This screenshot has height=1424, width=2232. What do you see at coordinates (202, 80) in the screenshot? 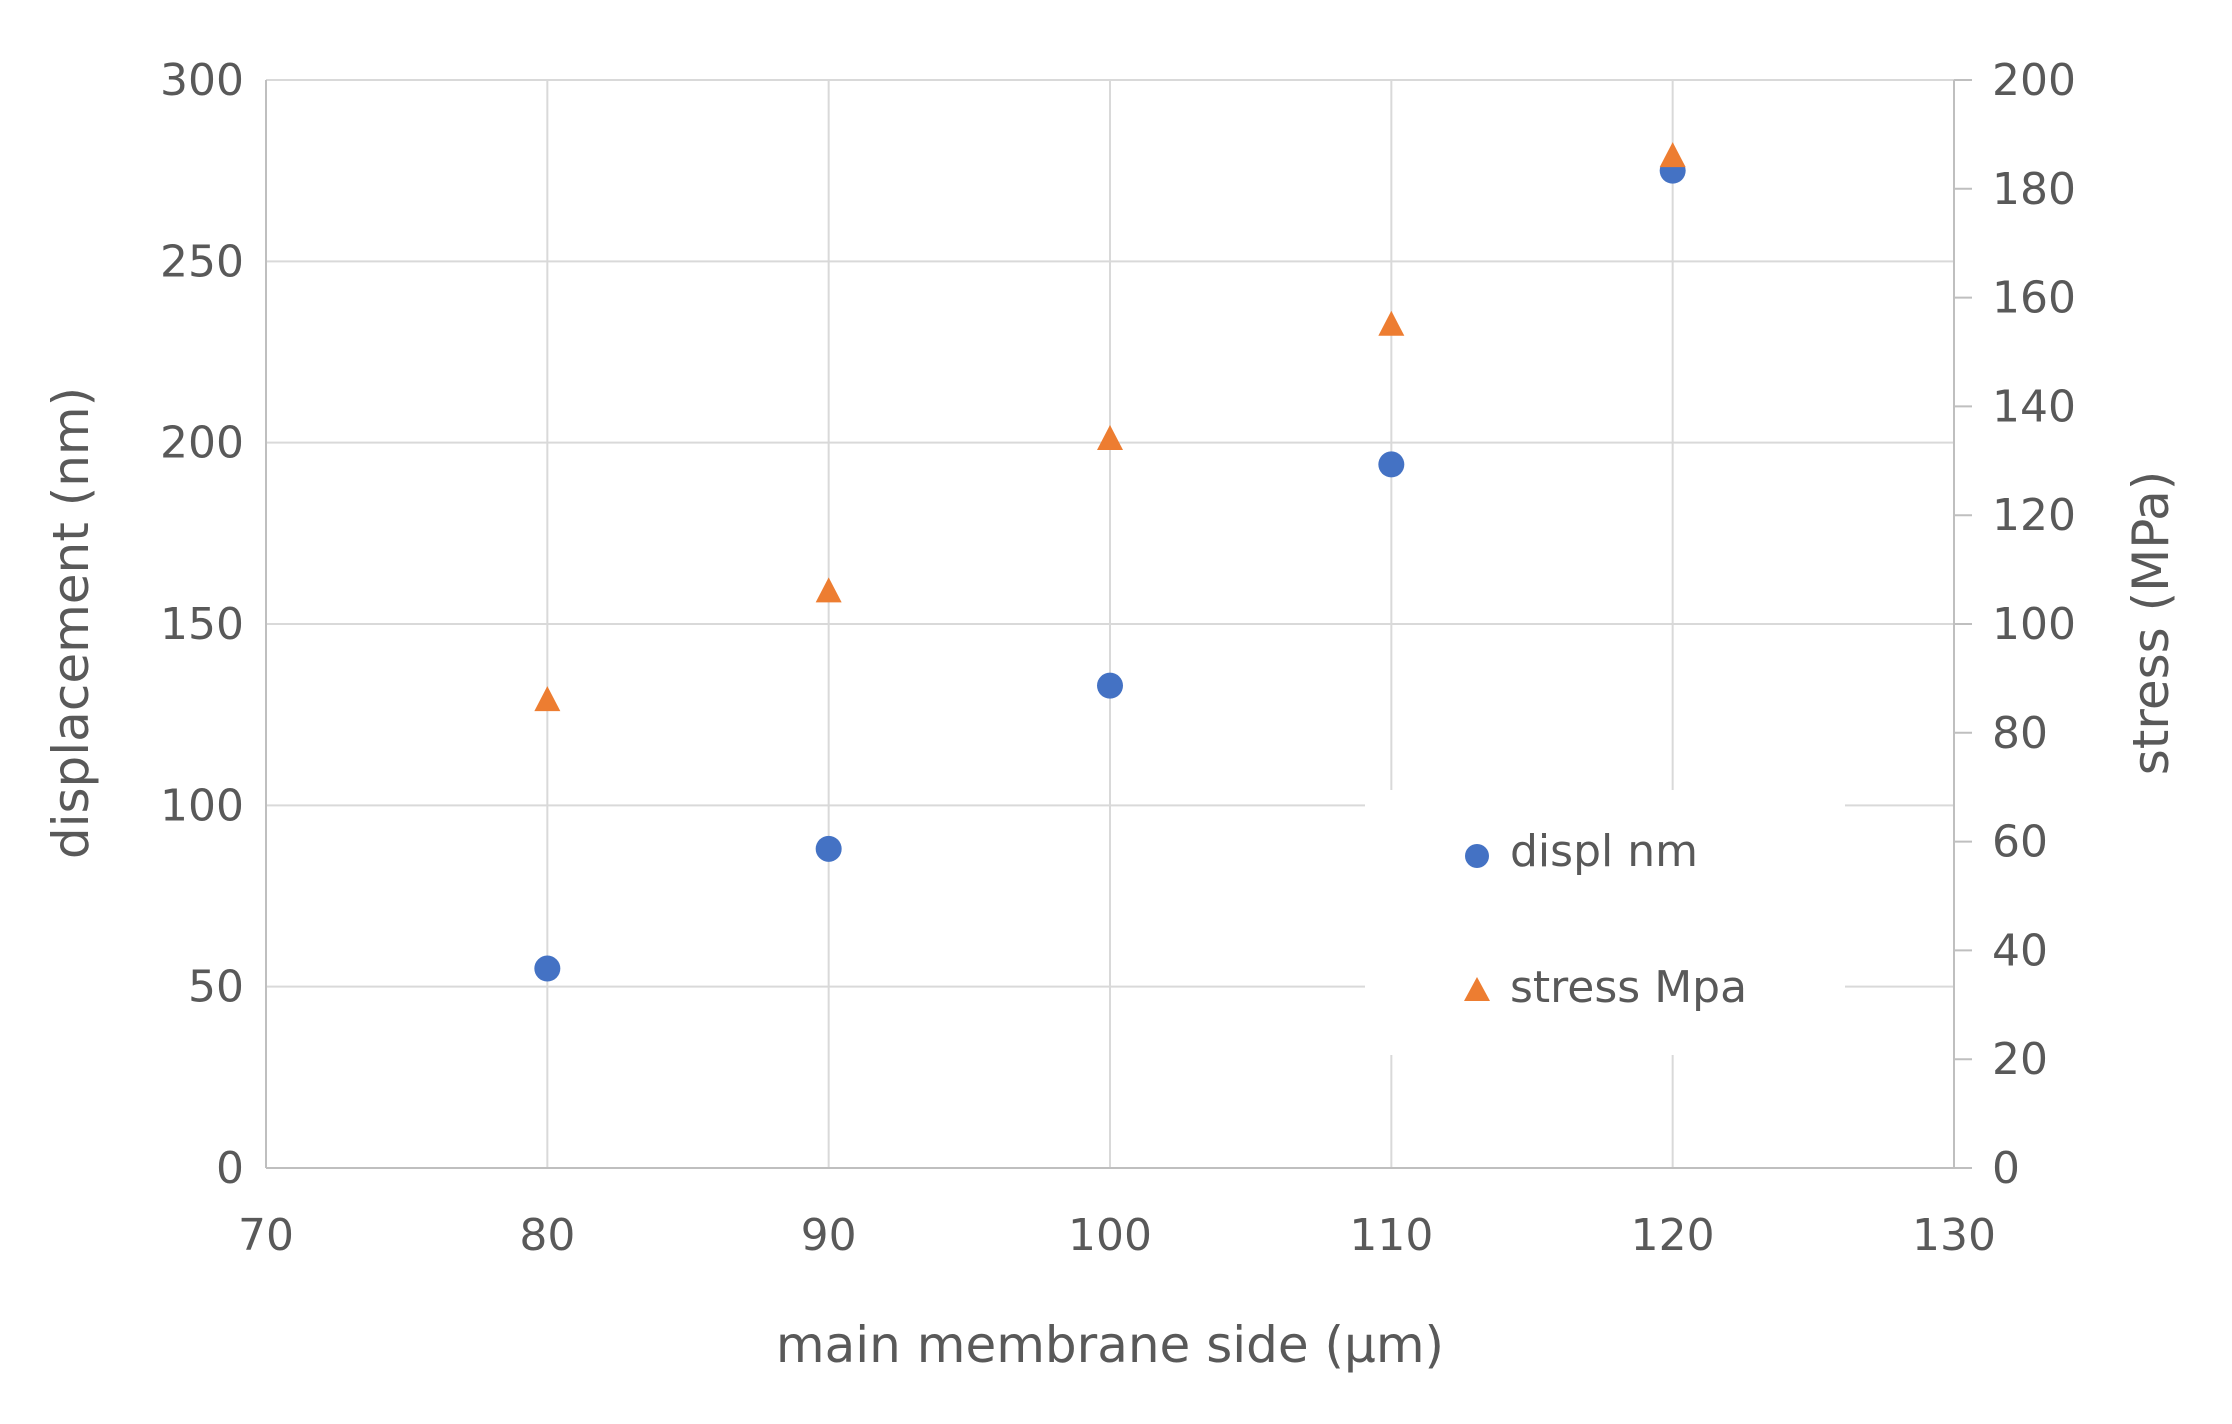
I see `y-tick-label: 300` at bounding box center [202, 80].